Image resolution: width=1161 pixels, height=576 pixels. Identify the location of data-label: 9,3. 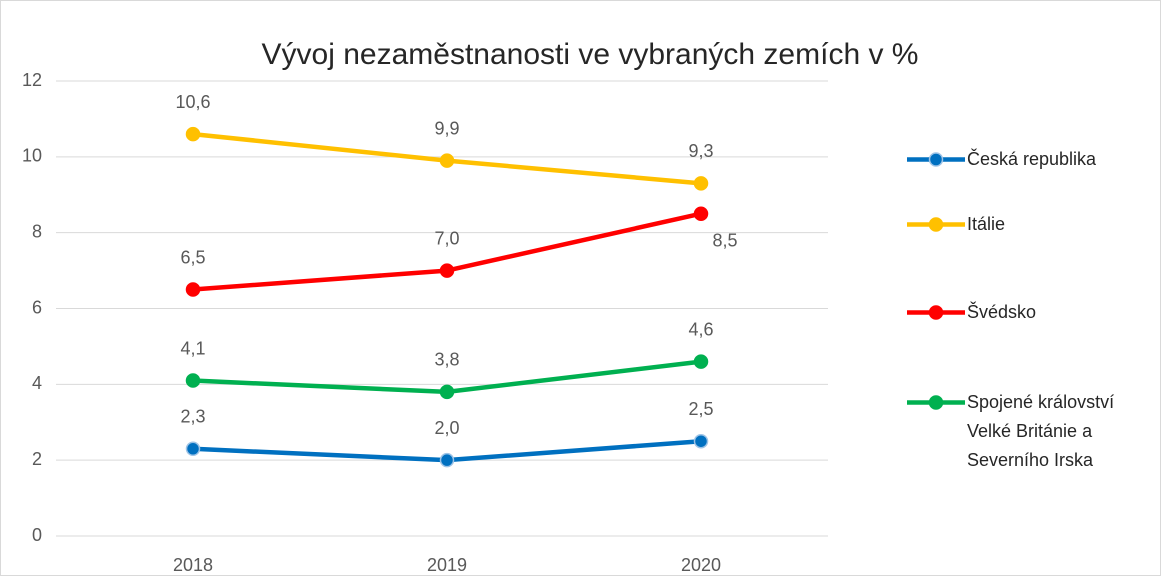
(700, 151).